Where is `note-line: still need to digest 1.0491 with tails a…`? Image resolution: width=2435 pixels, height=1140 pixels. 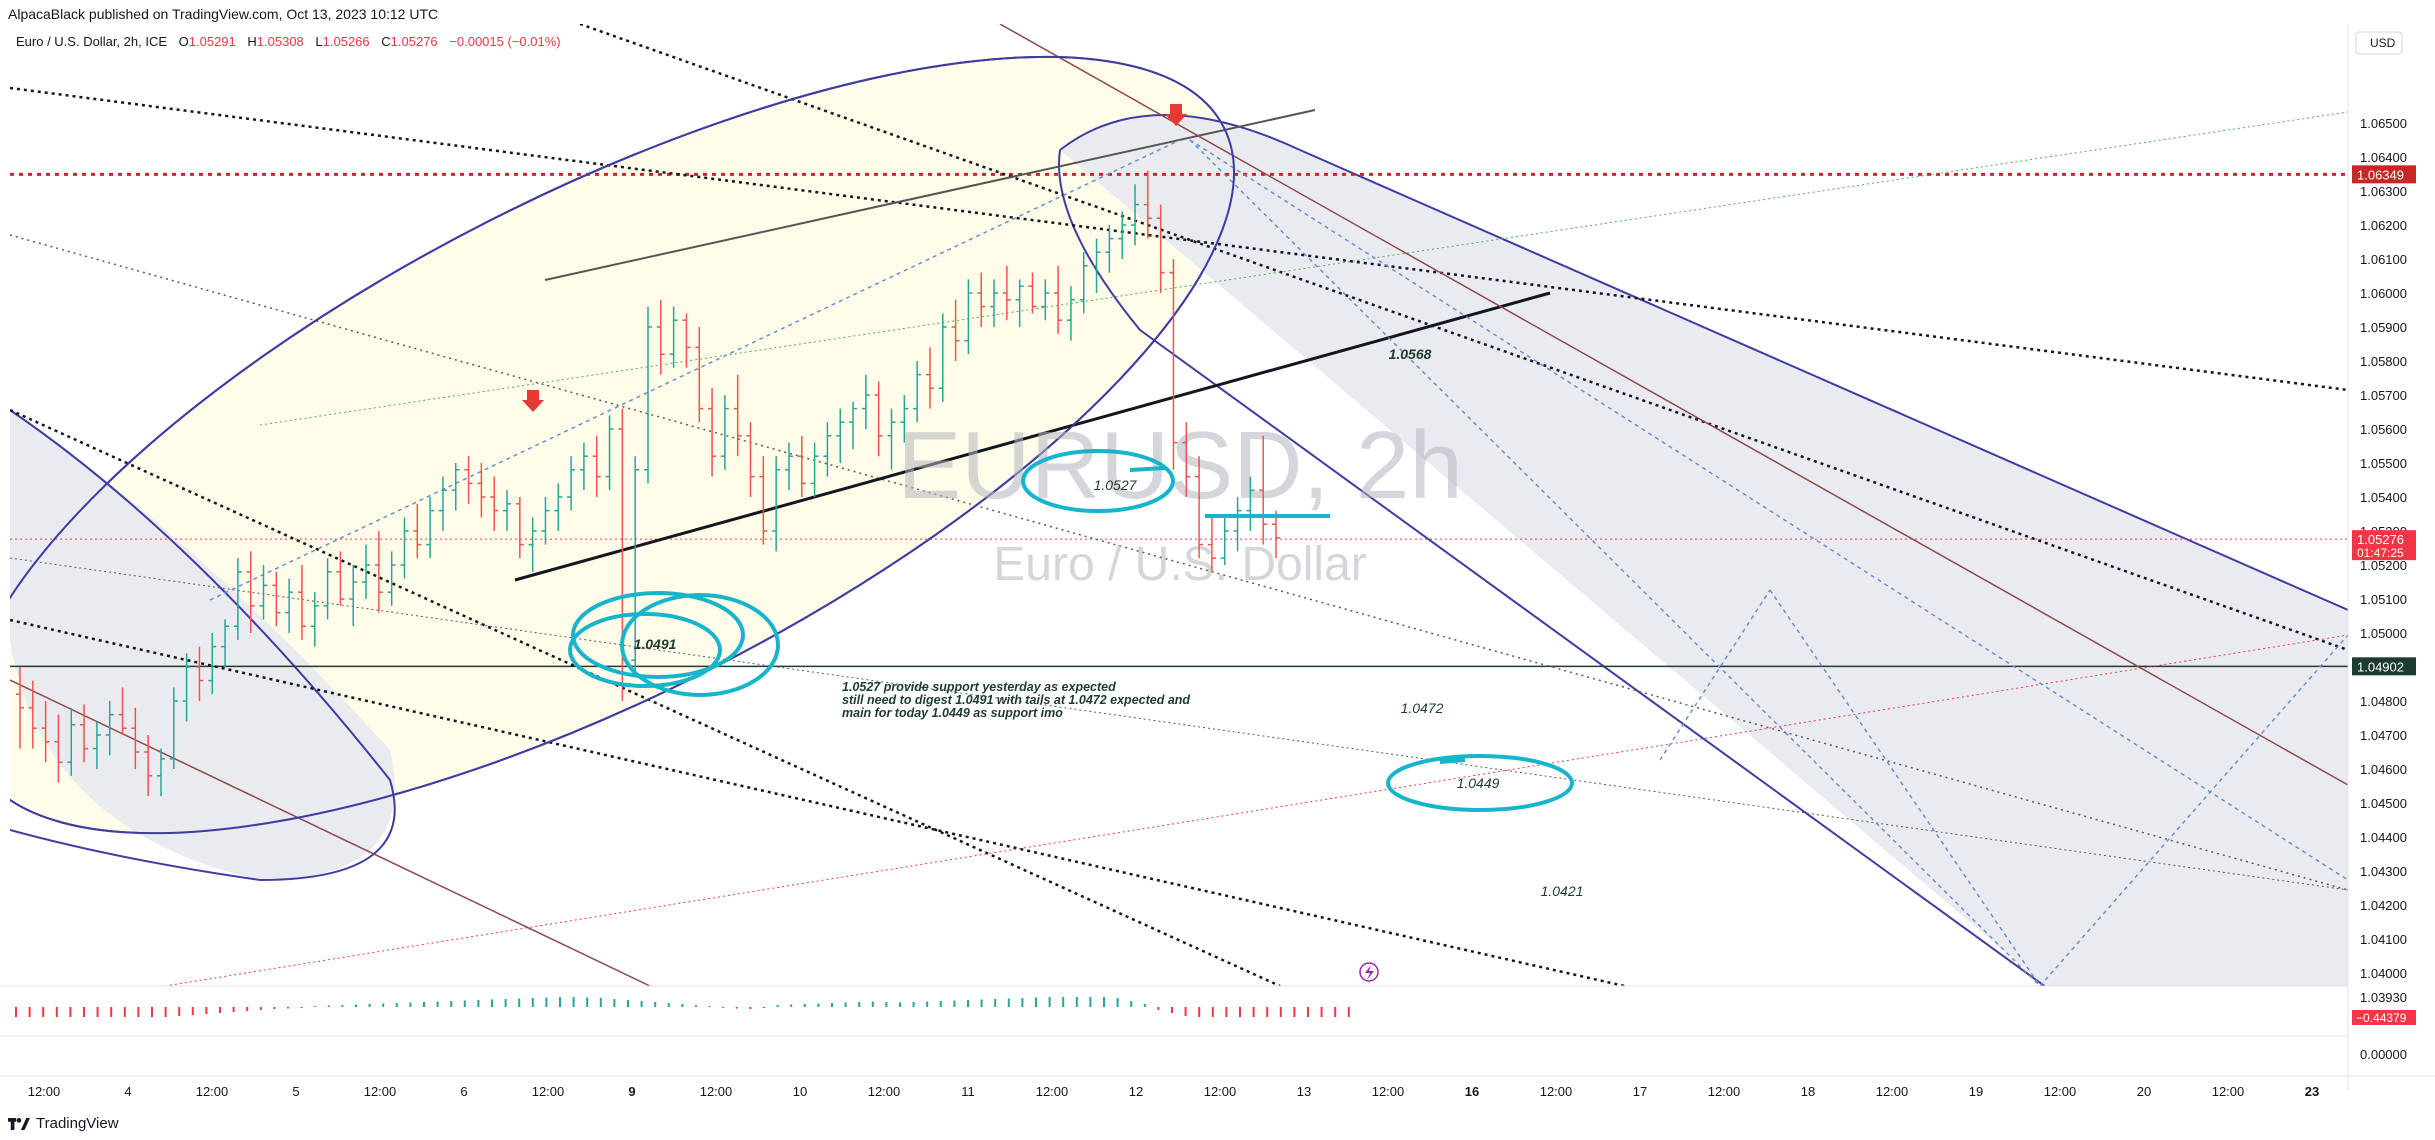
note-line: still need to digest 1.0491 with tails a… is located at coordinates (1016, 700).